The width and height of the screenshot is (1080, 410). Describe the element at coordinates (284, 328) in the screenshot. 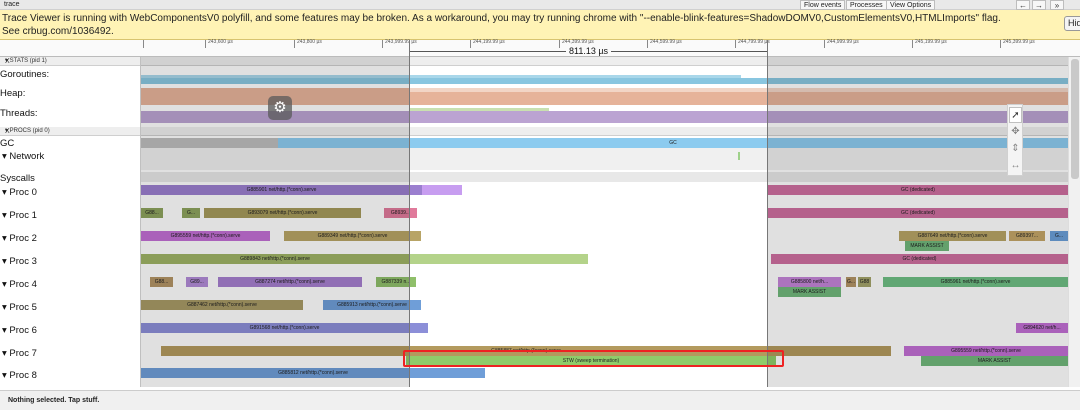

I see `proc-6-slice: G891568 net/http.(*conn).serve` at that location.